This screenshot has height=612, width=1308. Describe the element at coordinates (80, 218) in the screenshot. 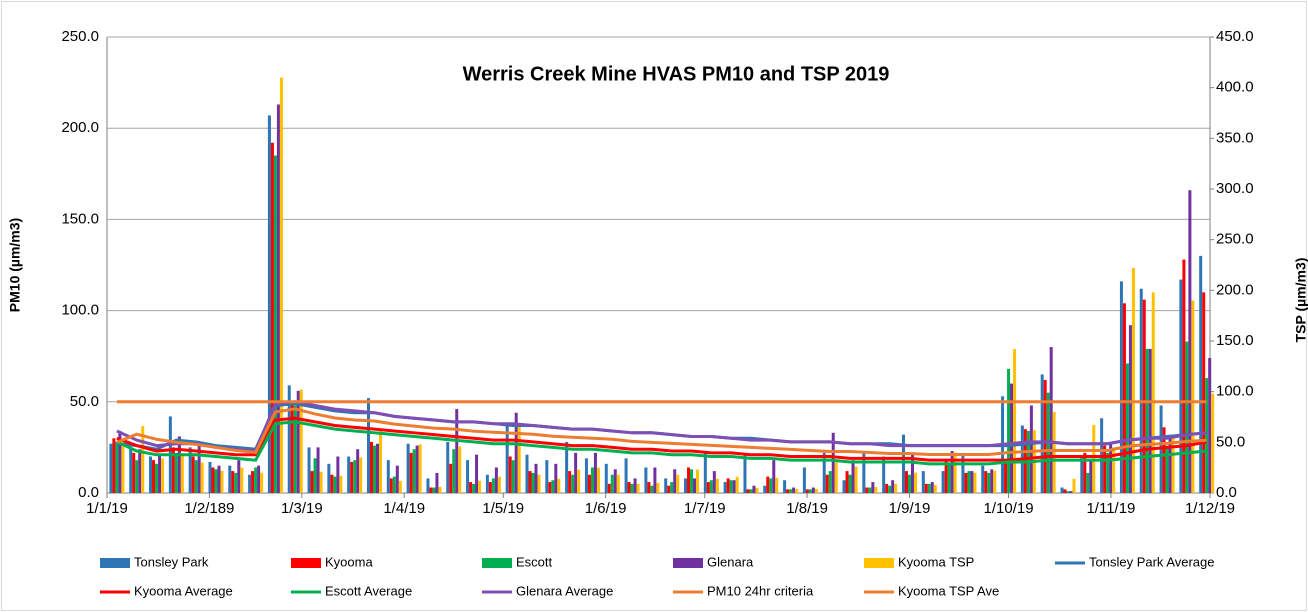

I see `y-tick-label: 150.0` at that location.